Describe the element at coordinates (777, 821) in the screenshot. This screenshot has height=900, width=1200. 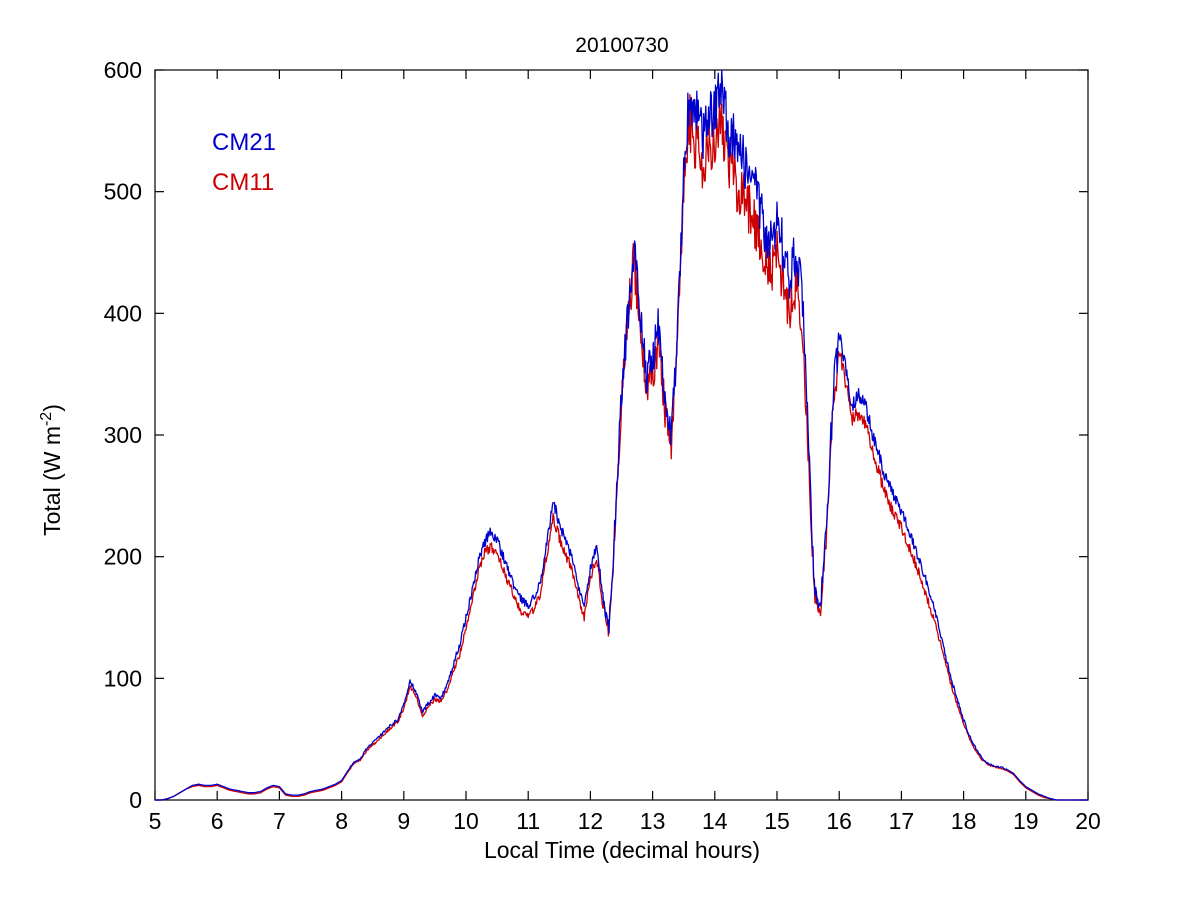
I see `x-tick-label: 15` at that location.